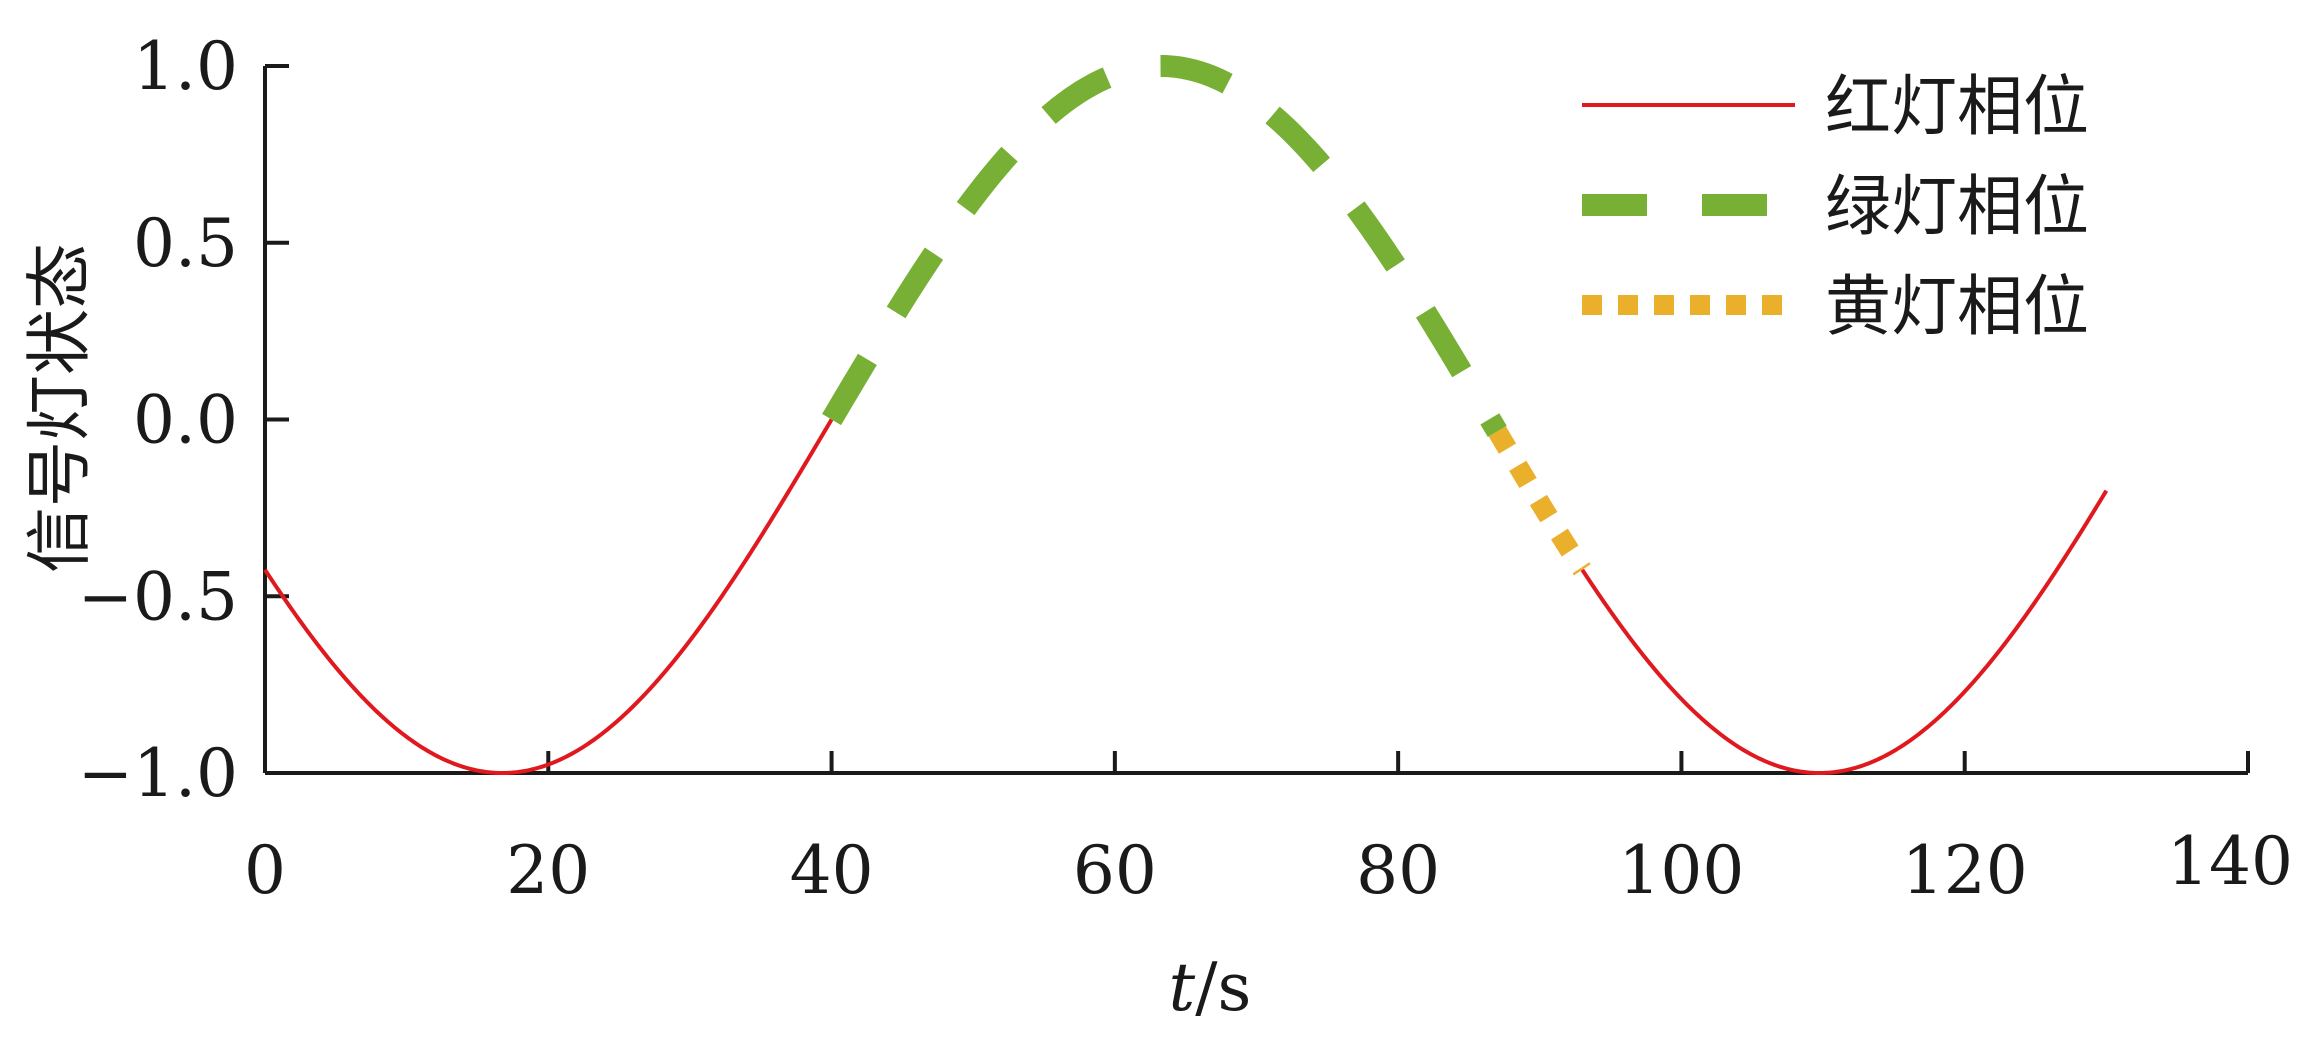 The height and width of the screenshot is (1059, 2319). I want to click on x-tick-label: 120, so click(1965, 870).